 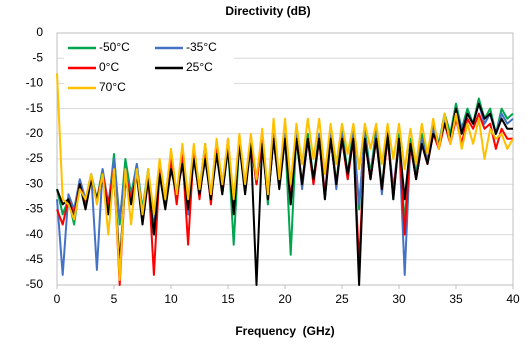 I want to click on y-tick-label: -35, so click(x=35, y=209).